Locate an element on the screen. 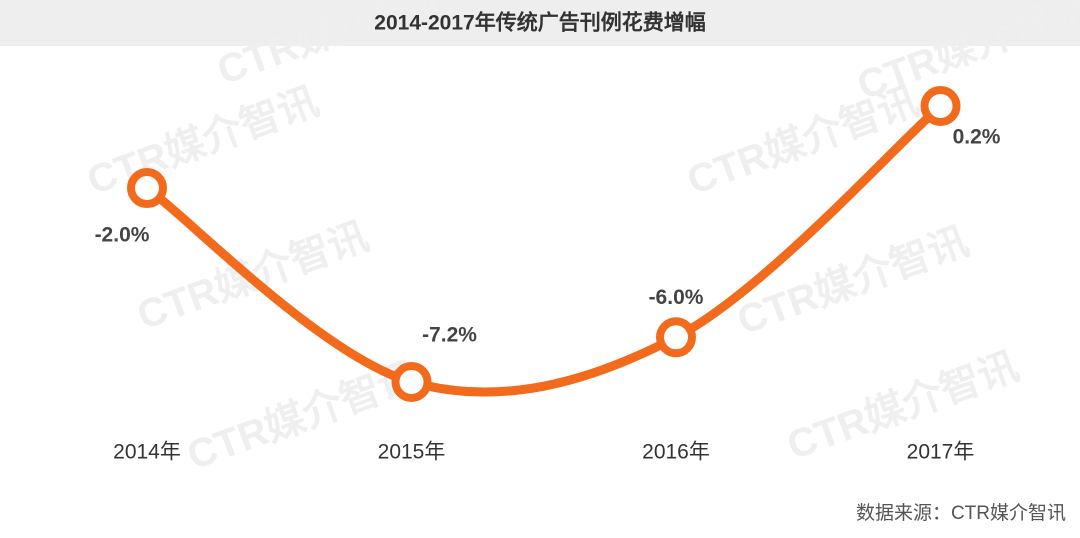  x-tick-label: 2016年 is located at coordinates (676, 452).